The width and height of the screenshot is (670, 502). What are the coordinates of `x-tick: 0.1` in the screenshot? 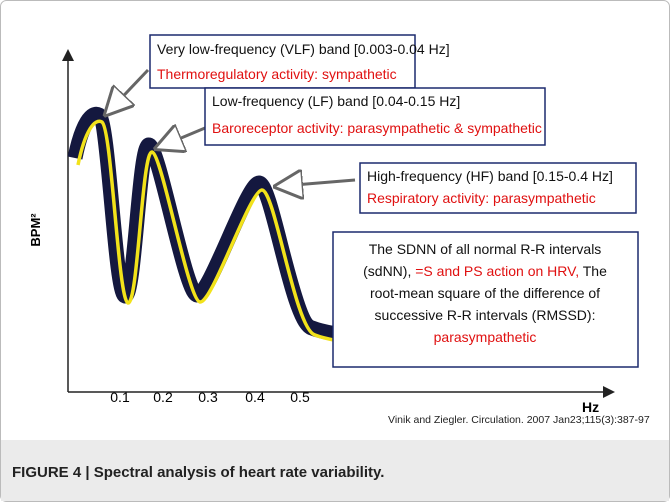 It's located at (120, 397).